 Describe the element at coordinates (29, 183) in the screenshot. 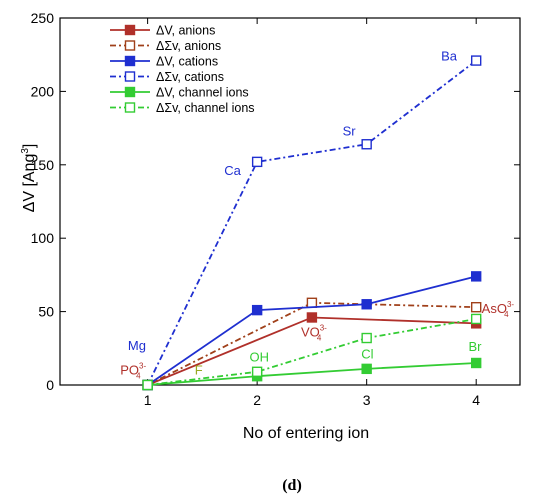

I see `y-axis-title-main: ΔV [Ang` at that location.